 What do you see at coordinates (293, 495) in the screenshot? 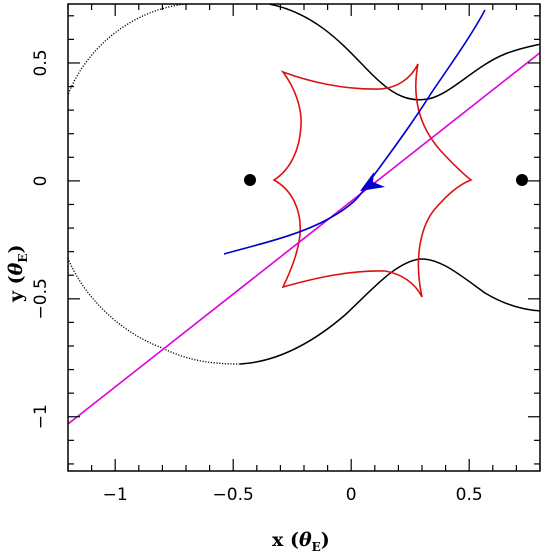
I see `x-tick-labels: −1 −0.5 0 0.5` at bounding box center [293, 495].